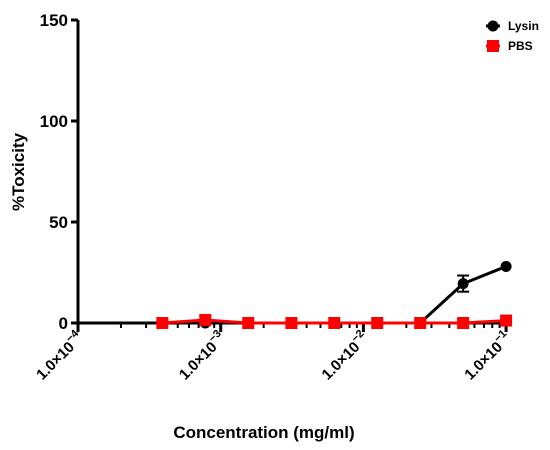 This screenshot has width=550, height=450. Describe the element at coordinates (520, 46) in the screenshot. I see `legend-label: PBS` at that location.